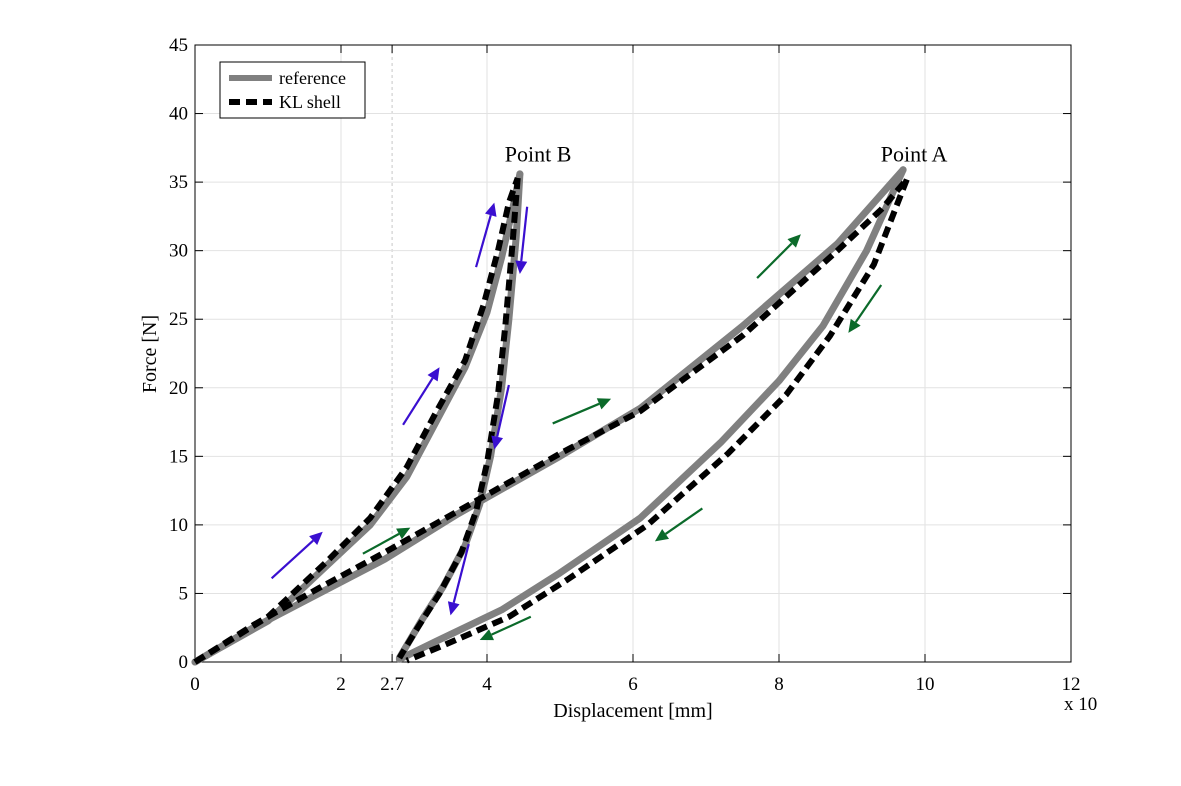  Describe the element at coordinates (178, 251) in the screenshot. I see `y-tick-label: 30` at that location.